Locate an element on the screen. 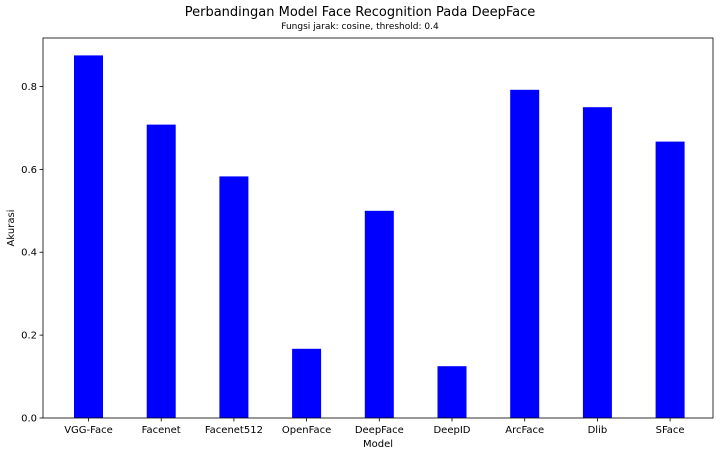 This screenshot has width=720, height=456. bar-openface is located at coordinates (307, 383).